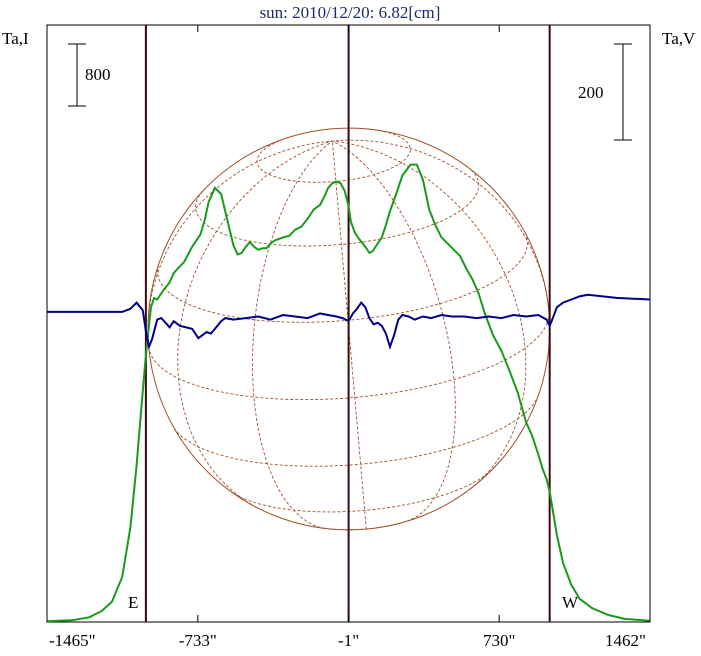 The height and width of the screenshot is (656, 701). I want to click on x-tick-label: -1465", so click(72, 640).